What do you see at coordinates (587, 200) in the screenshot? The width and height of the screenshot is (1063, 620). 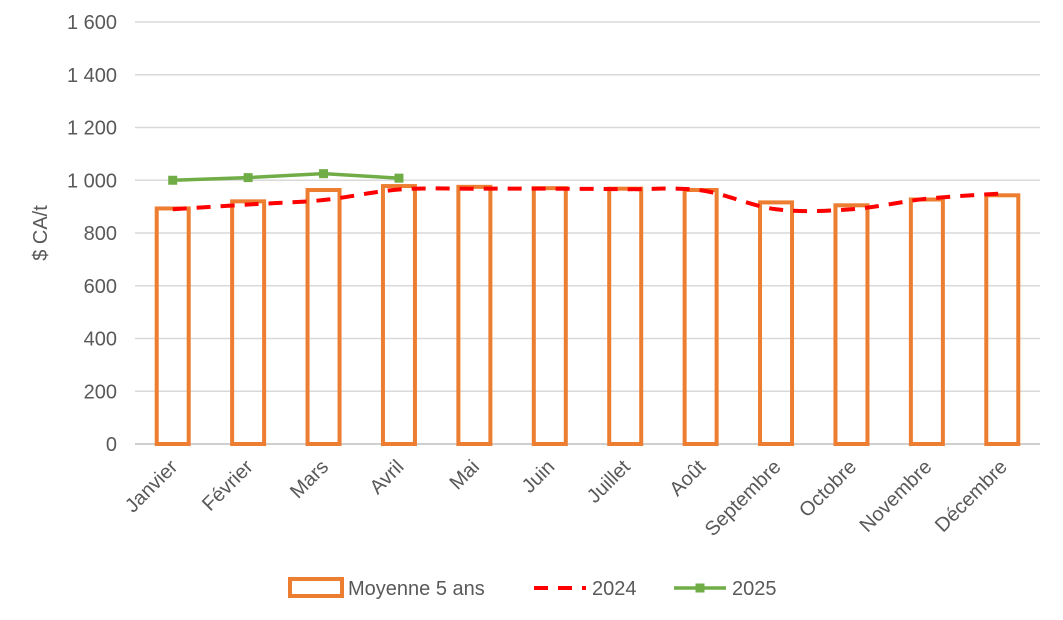 I see `line-2024` at bounding box center [587, 200].